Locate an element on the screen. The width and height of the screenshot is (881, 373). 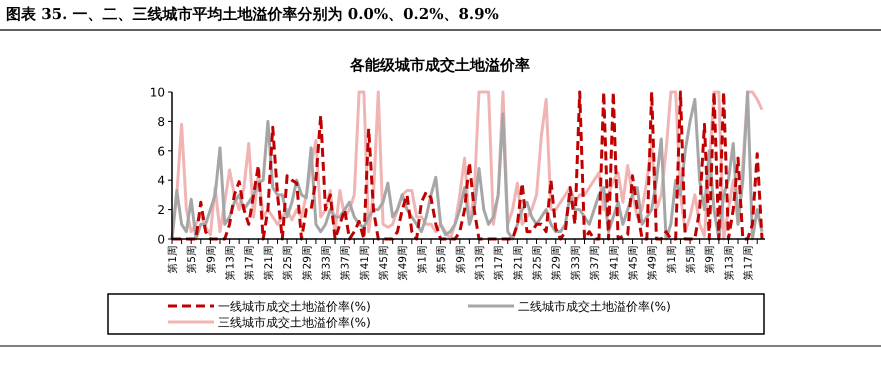
legend-label: 一线城市成交土地溢价率(%) is located at coordinates (294, 307).